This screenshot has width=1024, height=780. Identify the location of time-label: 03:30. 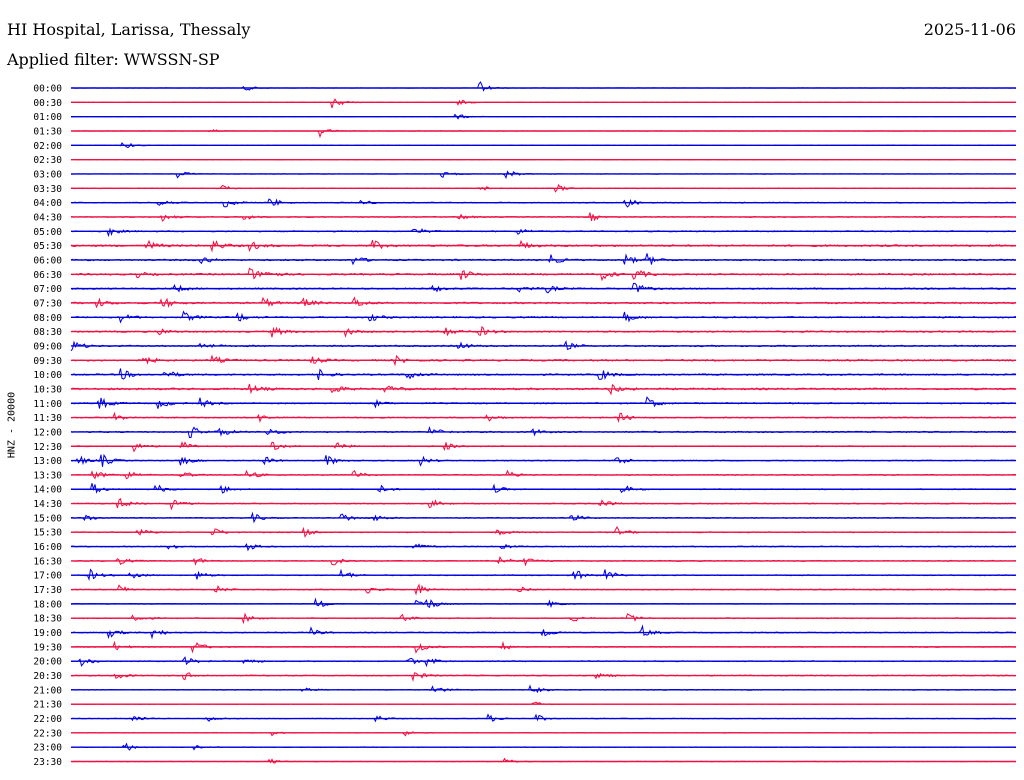
(47, 189).